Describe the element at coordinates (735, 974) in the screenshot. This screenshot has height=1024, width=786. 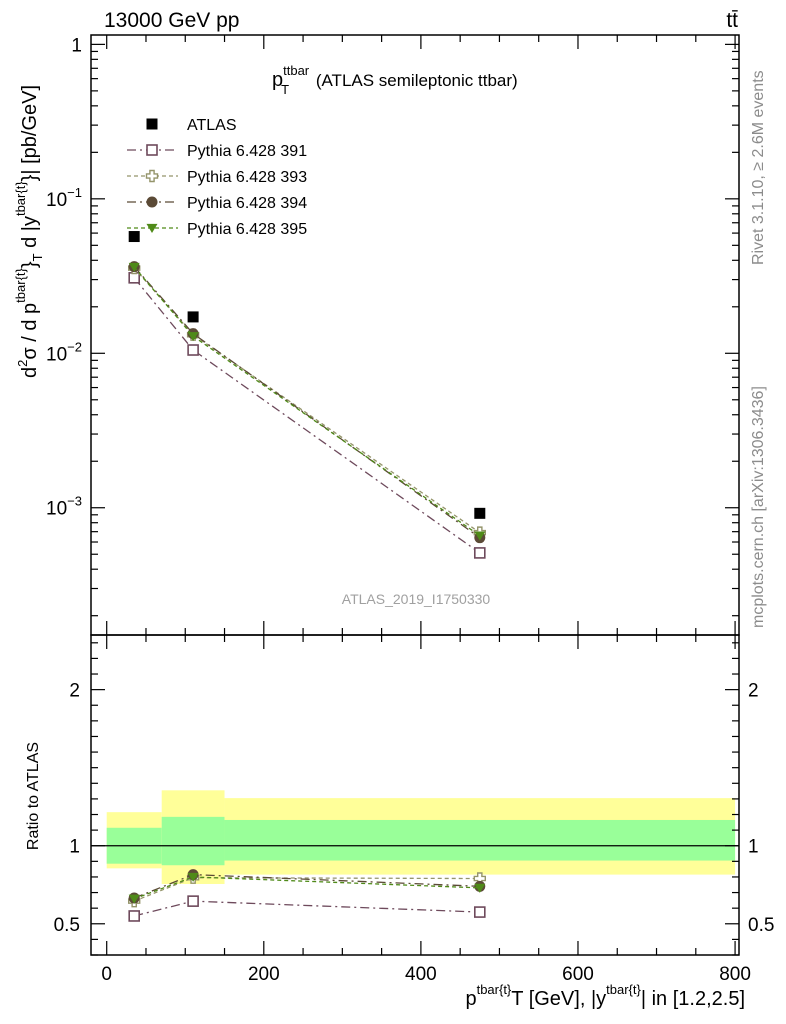
I see `x-tick-label: 800` at that location.